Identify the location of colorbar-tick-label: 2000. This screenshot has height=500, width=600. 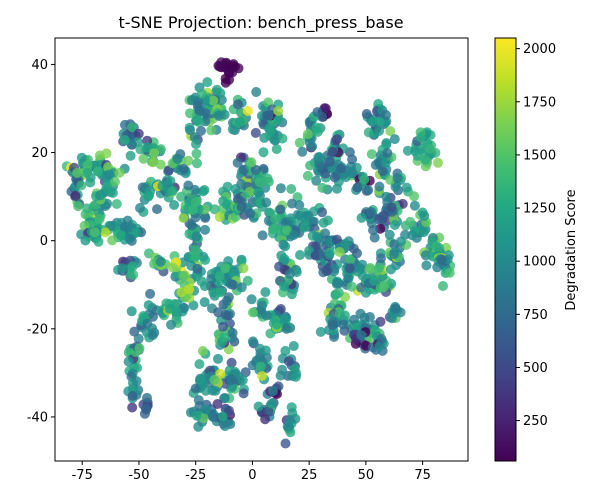
(539, 49).